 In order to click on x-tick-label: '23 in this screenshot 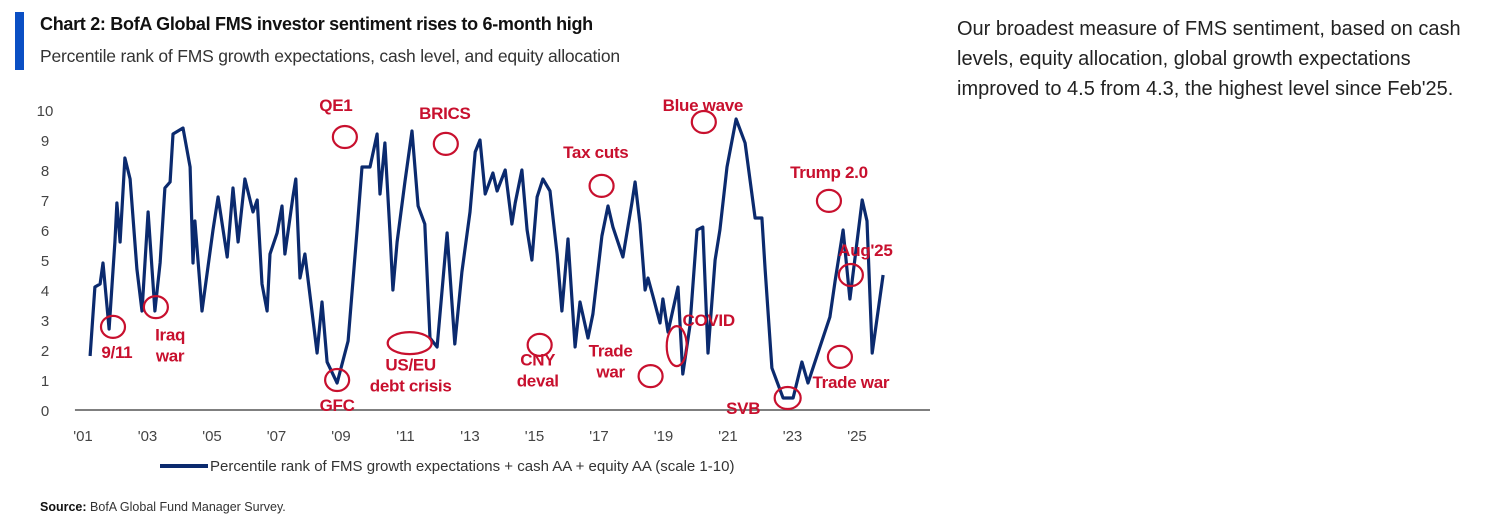, I will do `click(793, 436)`.